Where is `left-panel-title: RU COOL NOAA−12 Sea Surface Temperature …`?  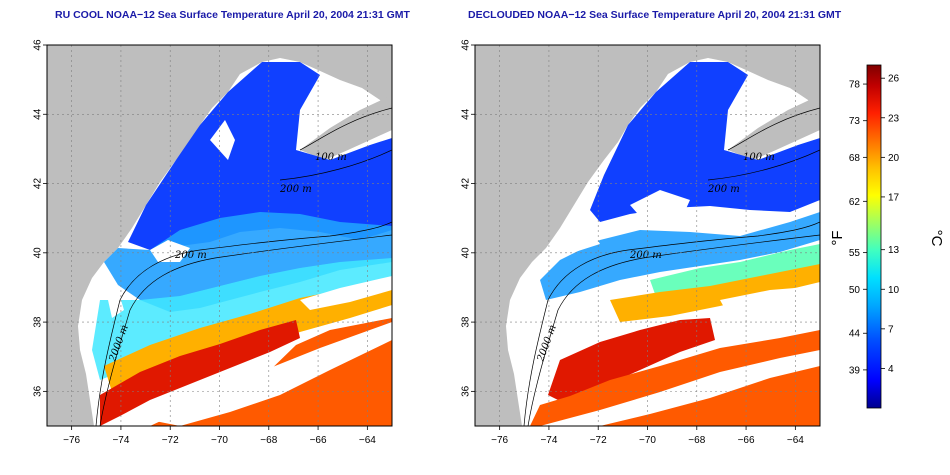
left-panel-title: RU COOL NOAA−12 Sea Surface Temperature … is located at coordinates (232, 15).